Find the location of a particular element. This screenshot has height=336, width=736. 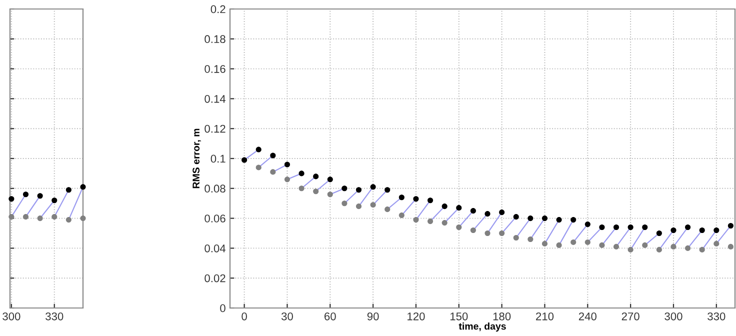

y-tick-label: 0.06 is located at coordinates (215, 218).